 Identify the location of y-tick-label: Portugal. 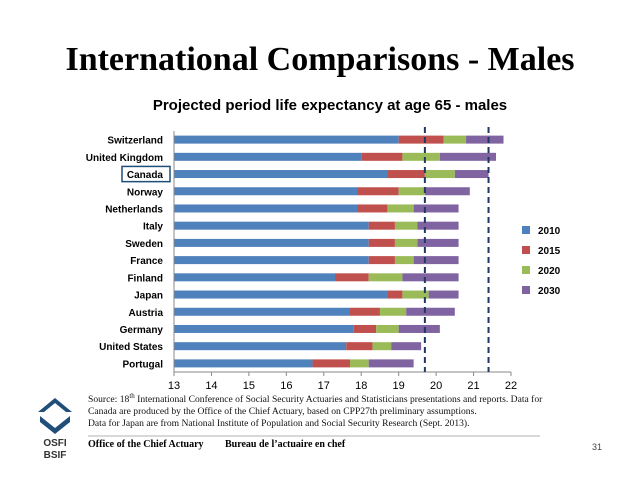
(142, 364).